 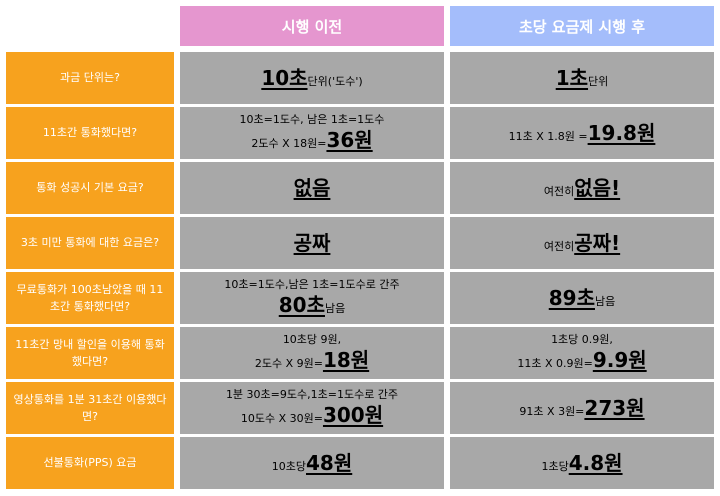 I want to click on highlight-value: 공짜!, so click(x=597, y=243).